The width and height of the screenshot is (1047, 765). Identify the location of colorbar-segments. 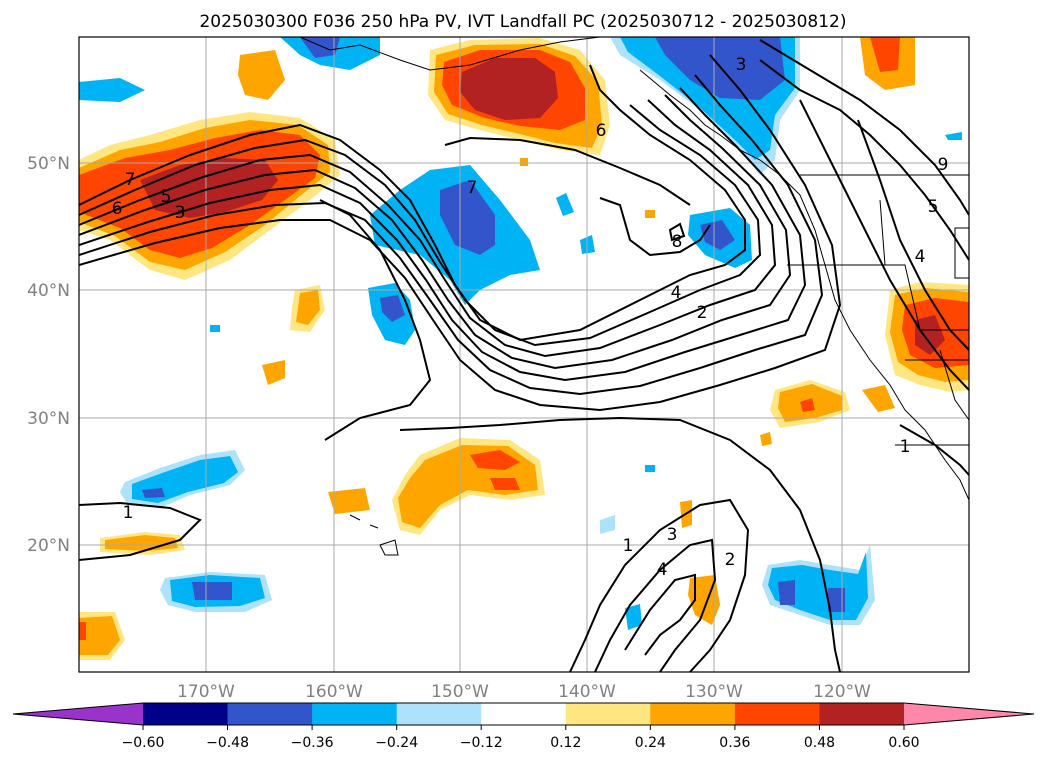
(524, 714).